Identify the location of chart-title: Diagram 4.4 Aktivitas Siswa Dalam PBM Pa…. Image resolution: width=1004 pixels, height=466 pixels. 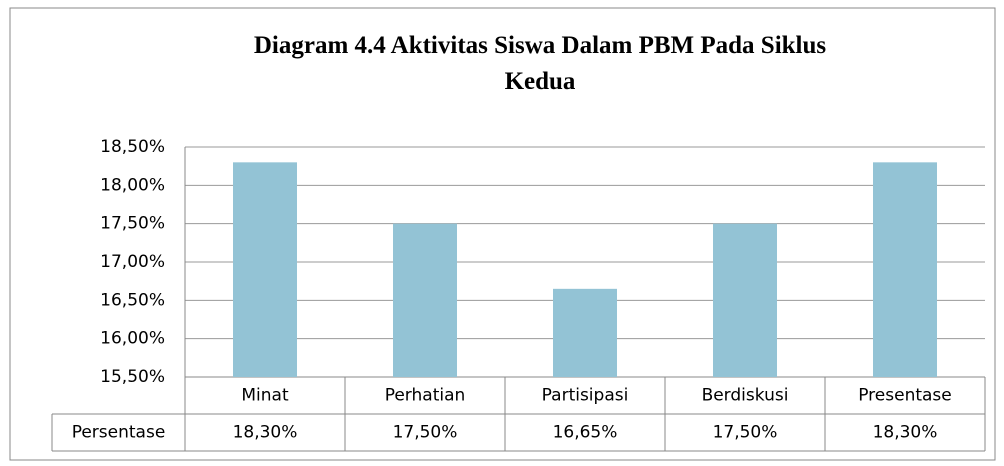
(540, 63).